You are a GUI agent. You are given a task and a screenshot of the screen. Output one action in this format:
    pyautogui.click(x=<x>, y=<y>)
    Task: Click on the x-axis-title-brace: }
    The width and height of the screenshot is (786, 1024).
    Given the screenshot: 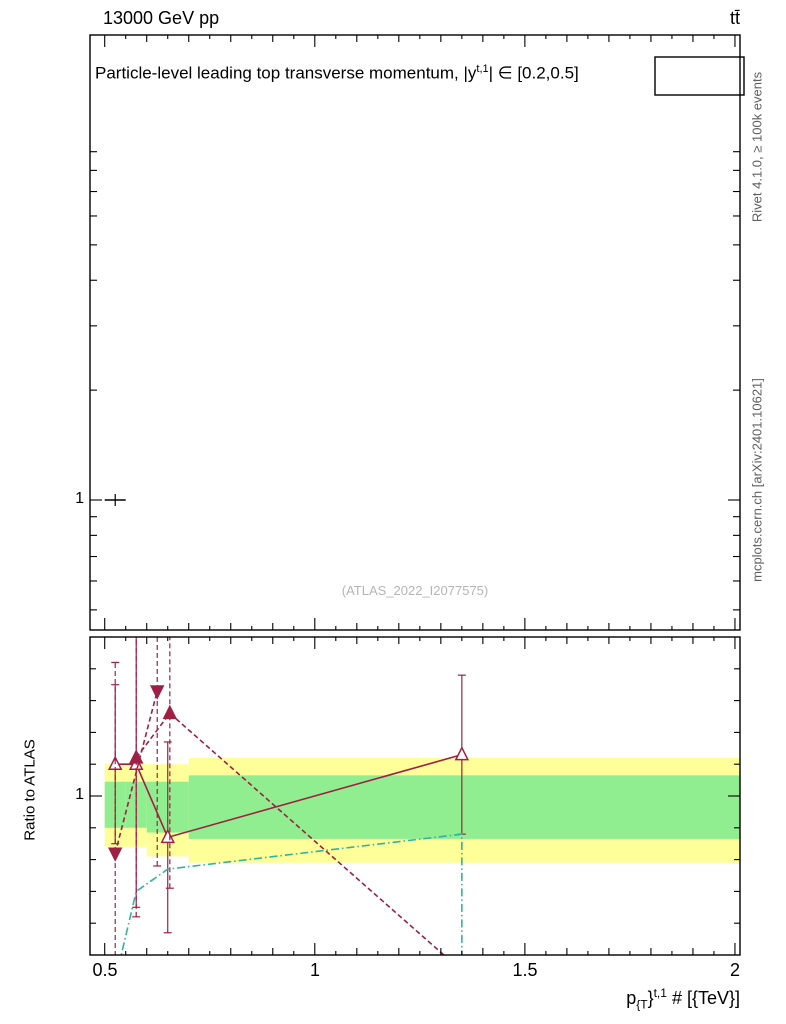 What is the action you would take?
    pyautogui.click(x=650, y=998)
    